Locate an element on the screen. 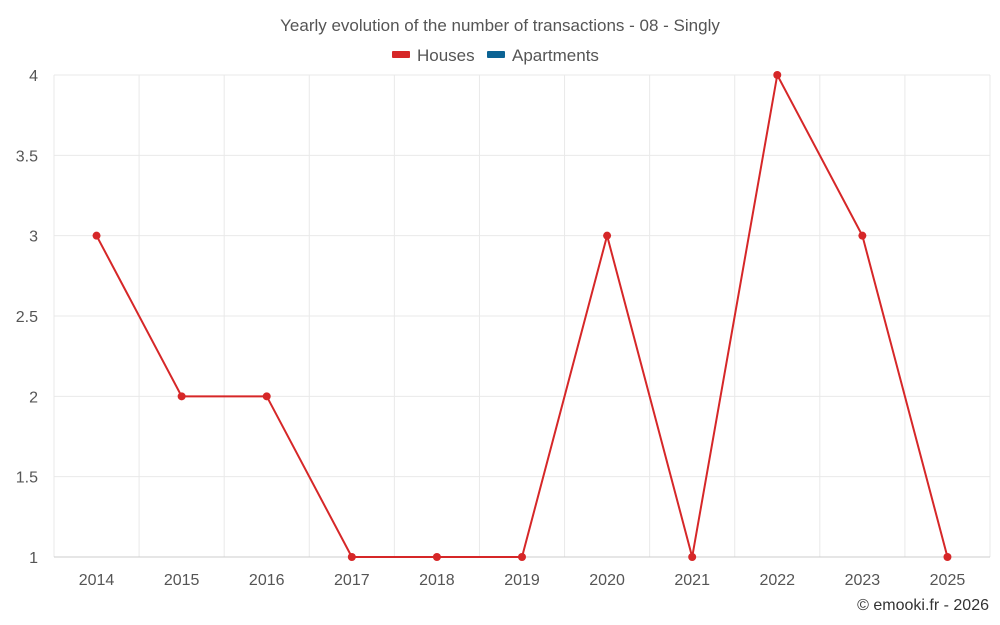 Image resolution: width=1000 pixels, height=625 pixels. legend: Houses Apartments is located at coordinates (495, 55).